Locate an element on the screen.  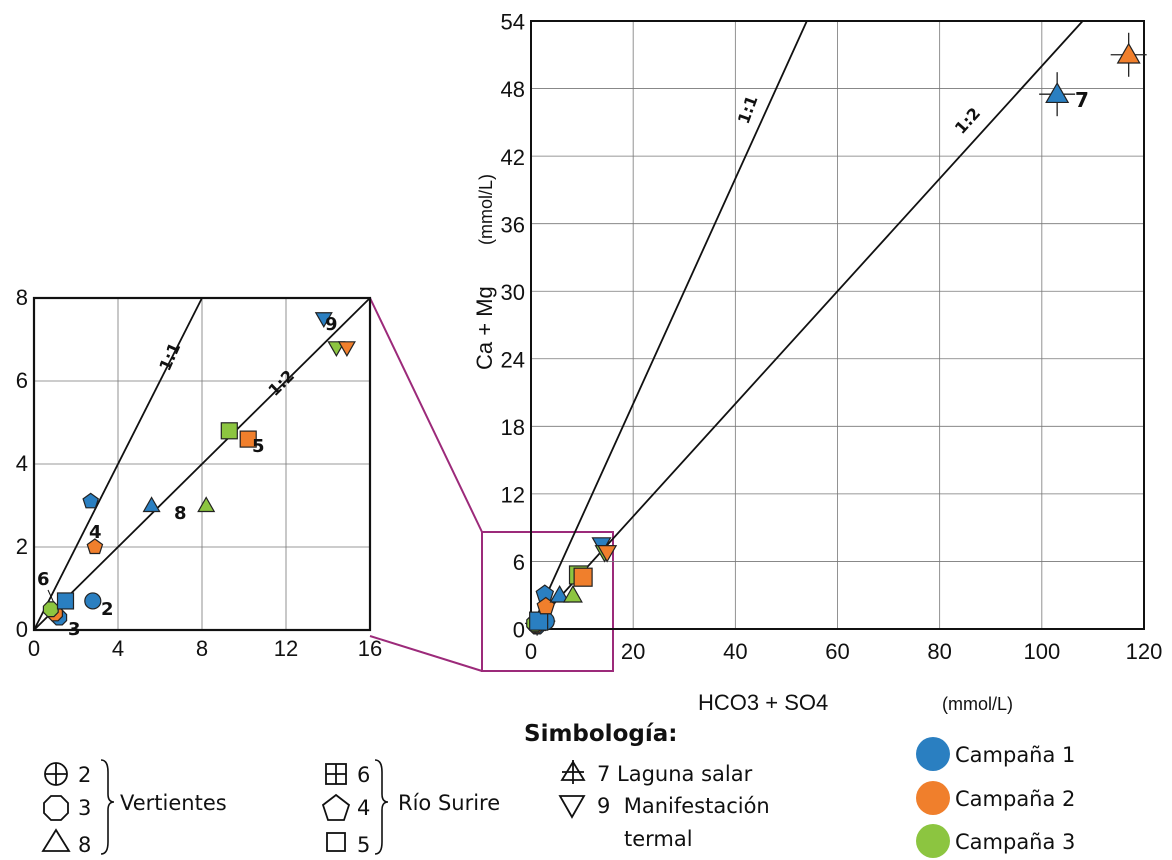
y-tick-label: 4 is located at coordinates (22, 463).